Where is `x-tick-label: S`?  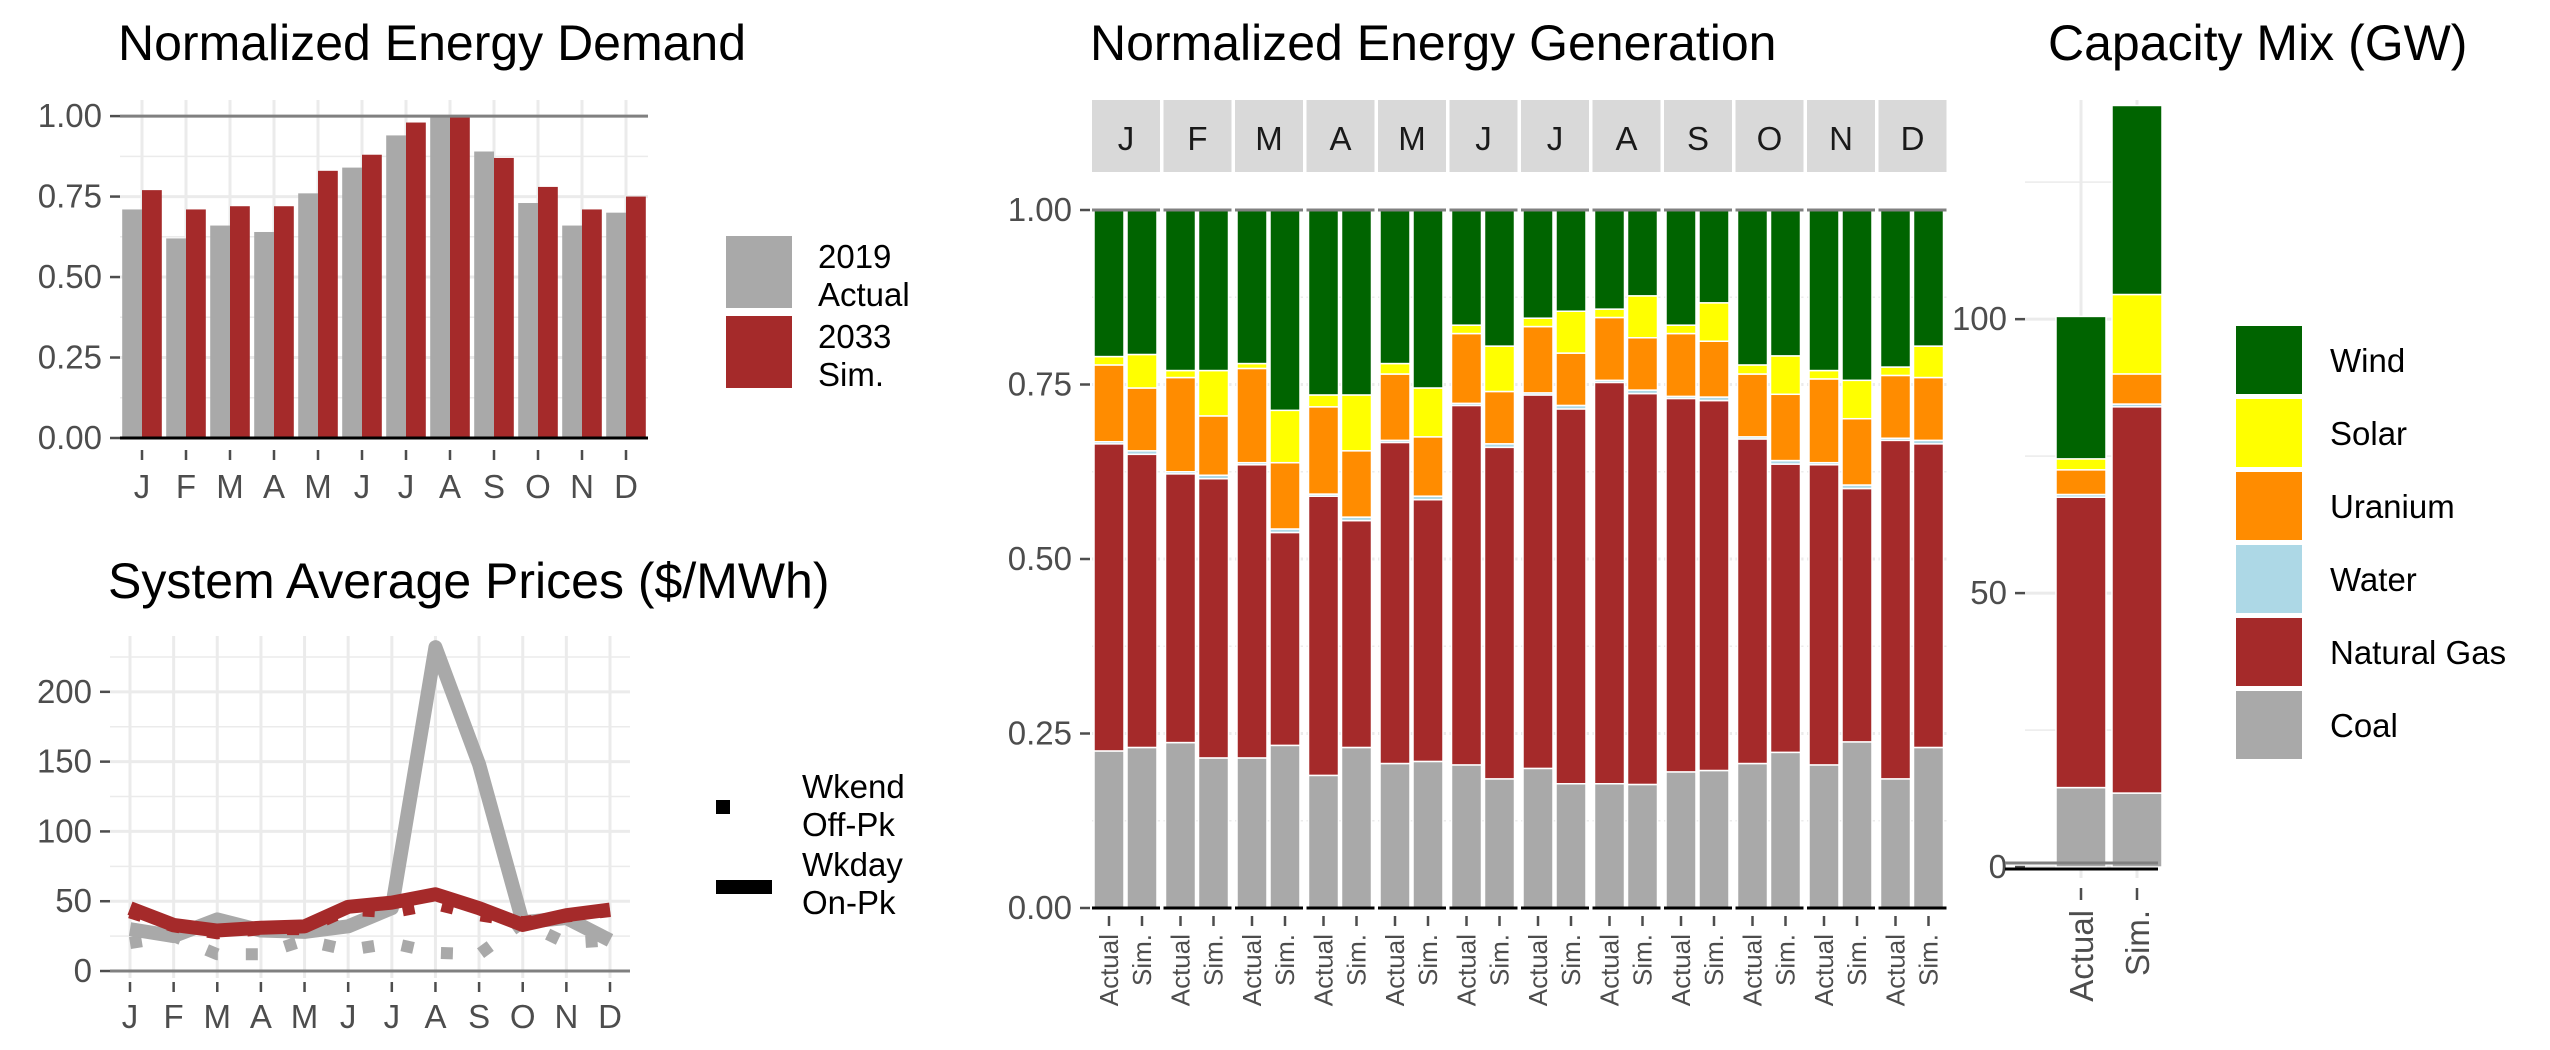 x-tick-label: S is located at coordinates (479, 1016).